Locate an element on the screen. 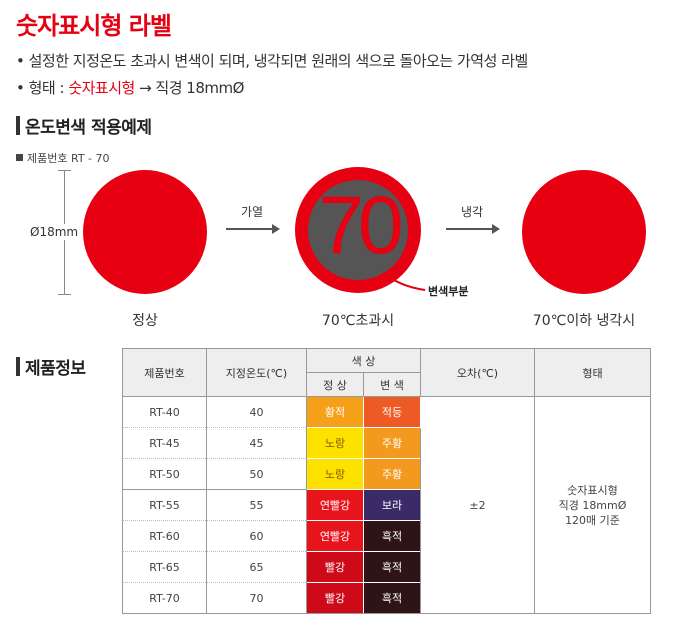 The image size is (674, 628). table-row: RT-60 60 연빨강 흑적 is located at coordinates (386, 536).